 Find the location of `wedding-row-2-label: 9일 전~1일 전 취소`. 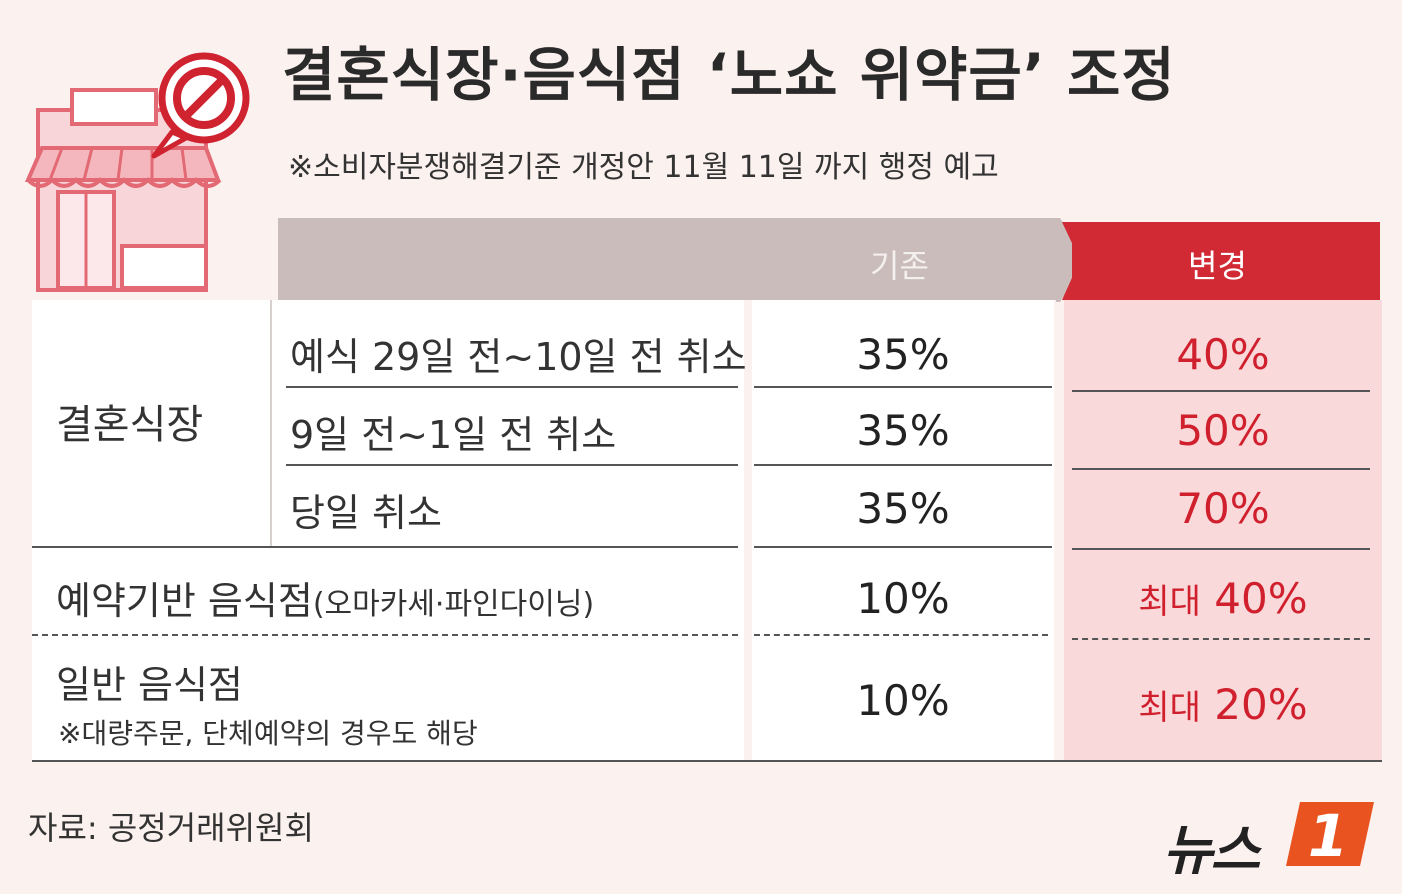

wedding-row-2-label: 9일 전~1일 전 취소 is located at coordinates (453, 435).